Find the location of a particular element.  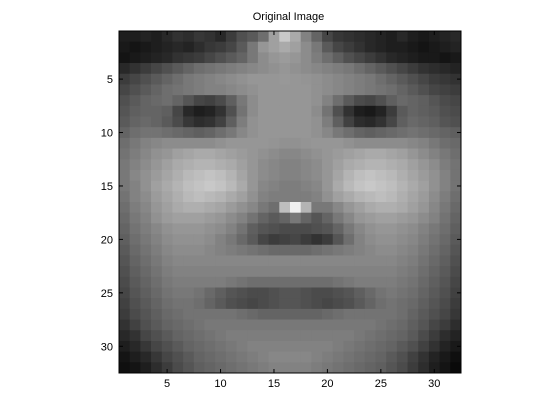

y-tick-label: 20 is located at coordinates (107, 240).